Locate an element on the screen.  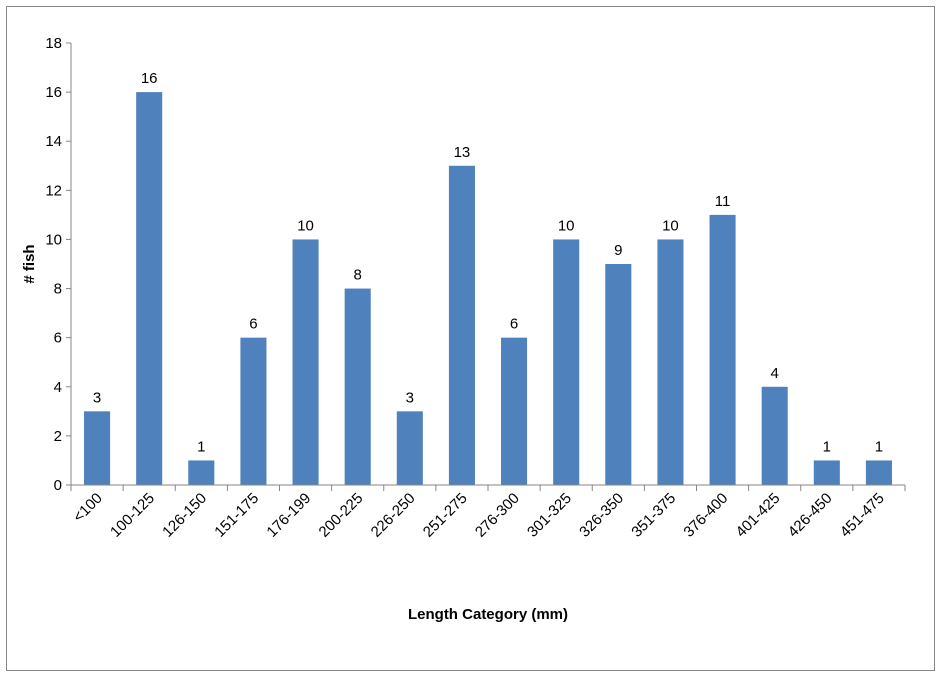
bar-value-label: 13 is located at coordinates (462, 152).